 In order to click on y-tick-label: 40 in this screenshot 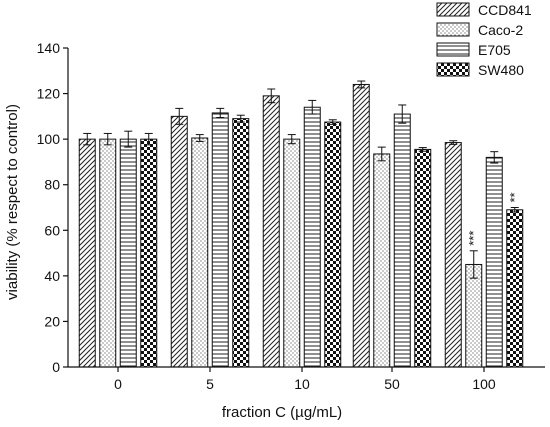, I will do `click(52, 276)`.